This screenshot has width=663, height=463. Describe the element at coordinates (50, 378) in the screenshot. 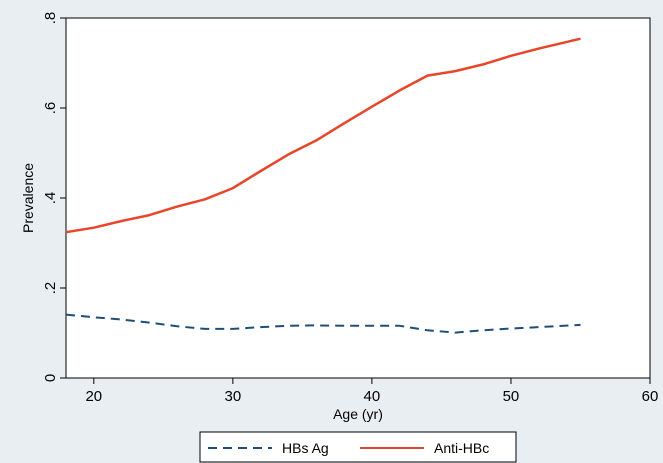

I see `y-tick-label: 0` at that location.